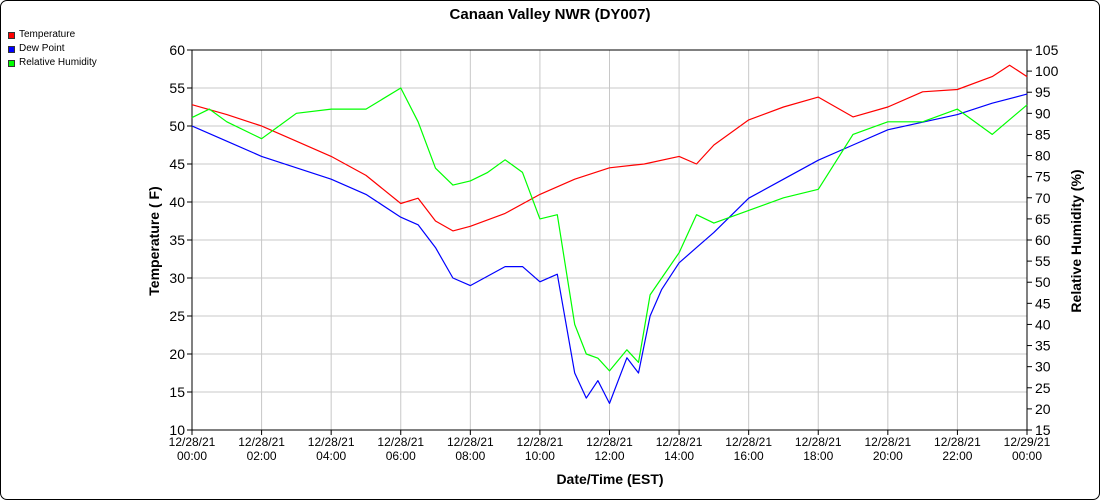 Image resolution: width=1100 pixels, height=500 pixels. What do you see at coordinates (1043, 261) in the screenshot?
I see `y2-tick-label: 55` at bounding box center [1043, 261].